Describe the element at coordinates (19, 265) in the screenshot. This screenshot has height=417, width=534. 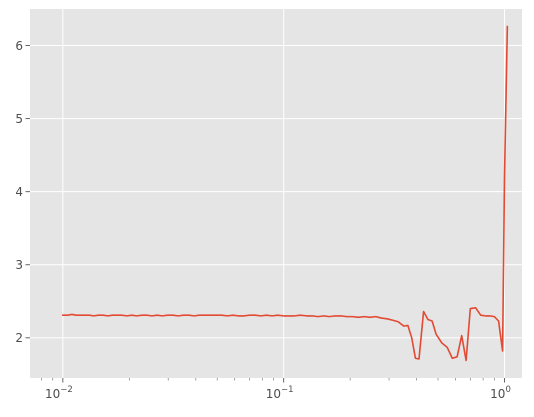
I see `y-tick-label: 3` at that location.